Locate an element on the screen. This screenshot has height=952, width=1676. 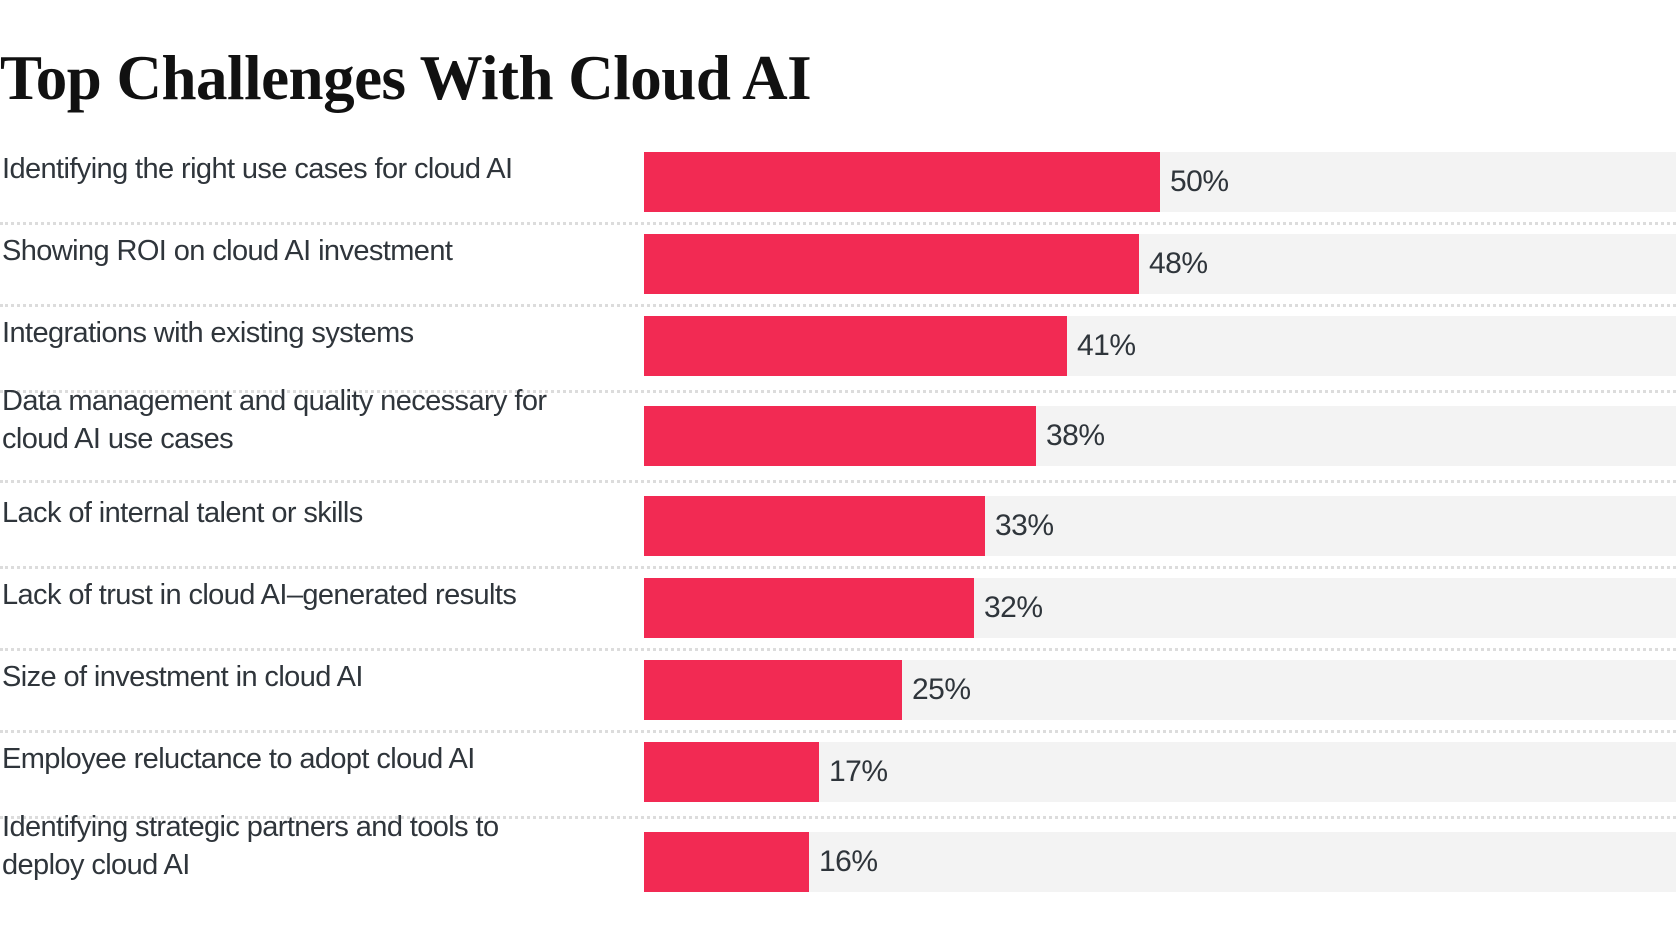
category-label-line: Integrations with existing systems is located at coordinates (208, 333).